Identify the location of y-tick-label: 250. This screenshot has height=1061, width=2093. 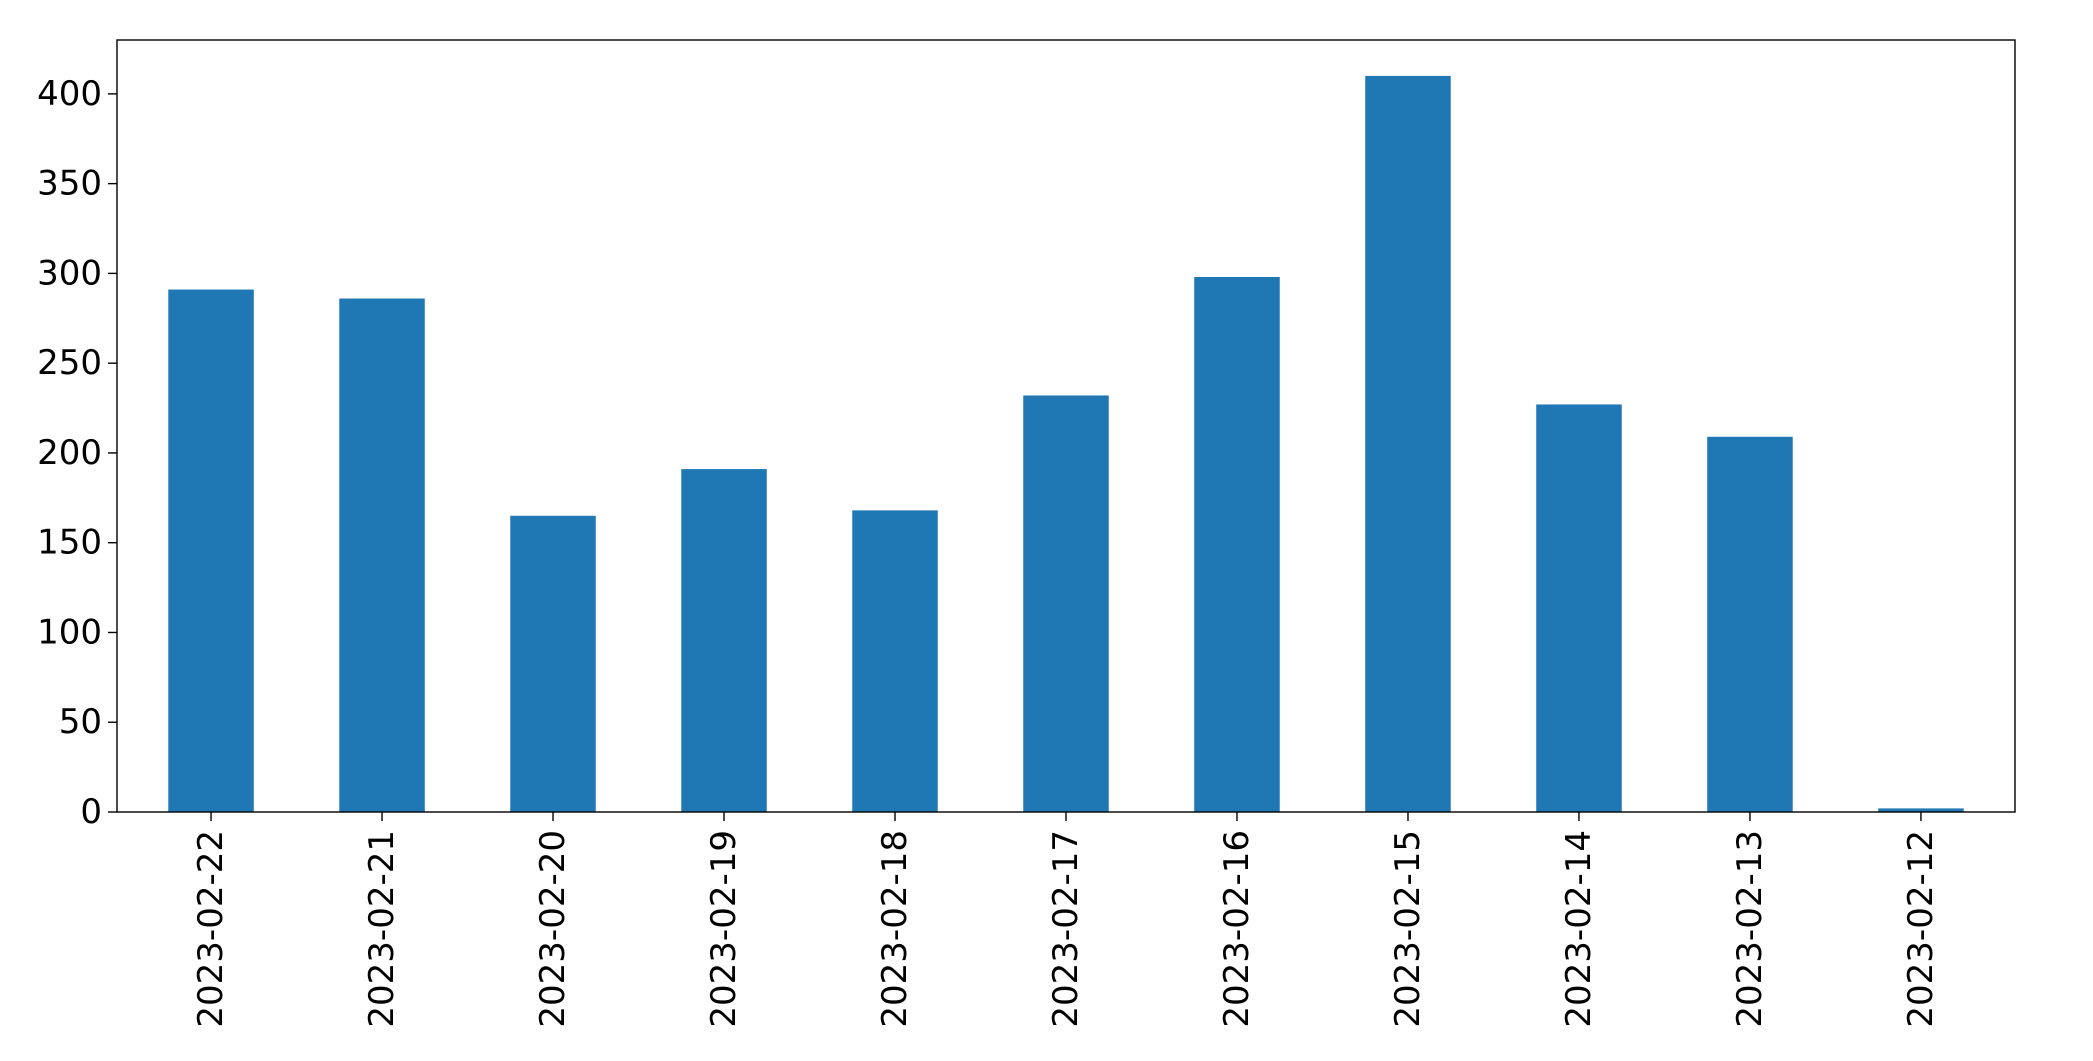
(69, 363).